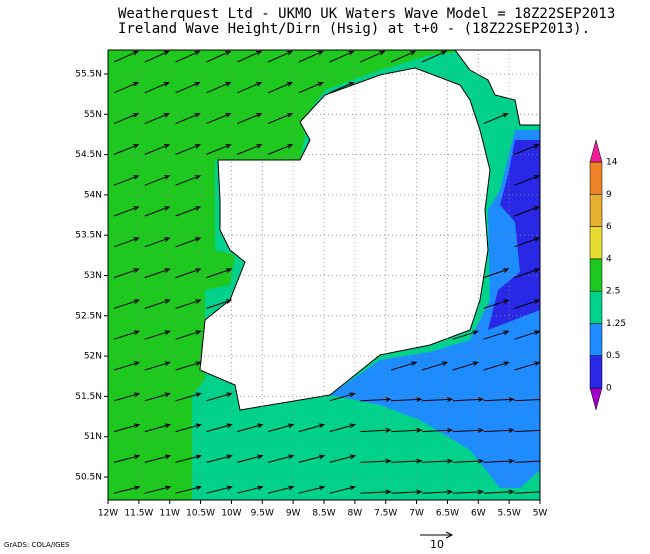  Describe the element at coordinates (323, 514) in the screenshot. I see `x-tick-label: 8.5W` at that location.